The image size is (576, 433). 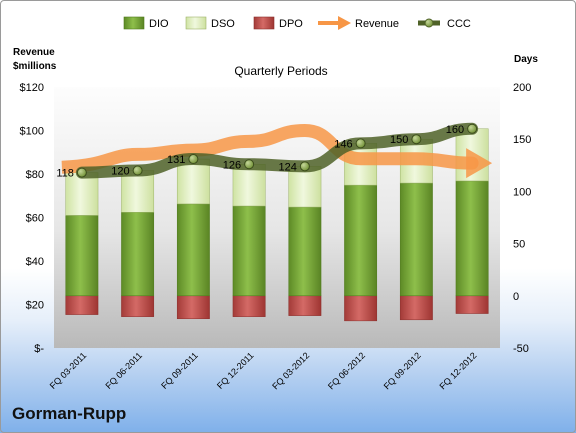 What do you see at coordinates (69, 413) in the screenshot?
I see `company-name: Gorman-Rupp` at bounding box center [69, 413].